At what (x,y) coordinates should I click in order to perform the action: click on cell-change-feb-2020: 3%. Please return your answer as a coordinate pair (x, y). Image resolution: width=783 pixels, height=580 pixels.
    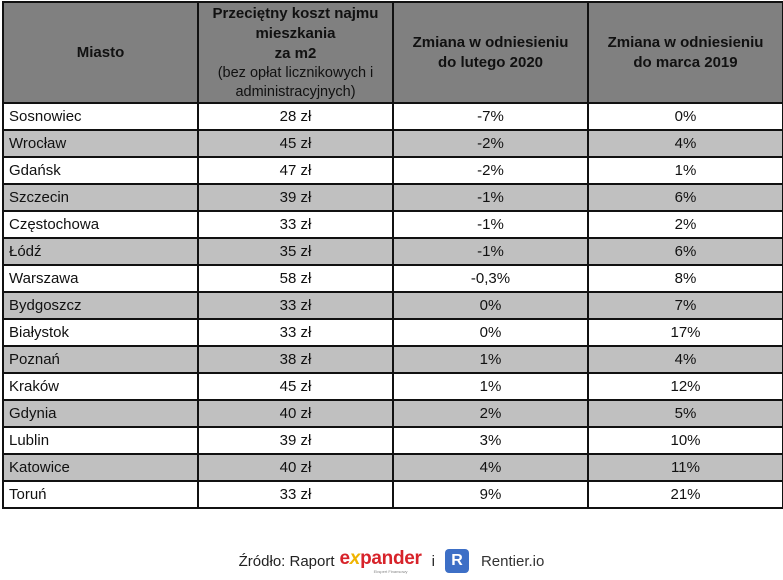
    Looking at the image, I should click on (490, 440).